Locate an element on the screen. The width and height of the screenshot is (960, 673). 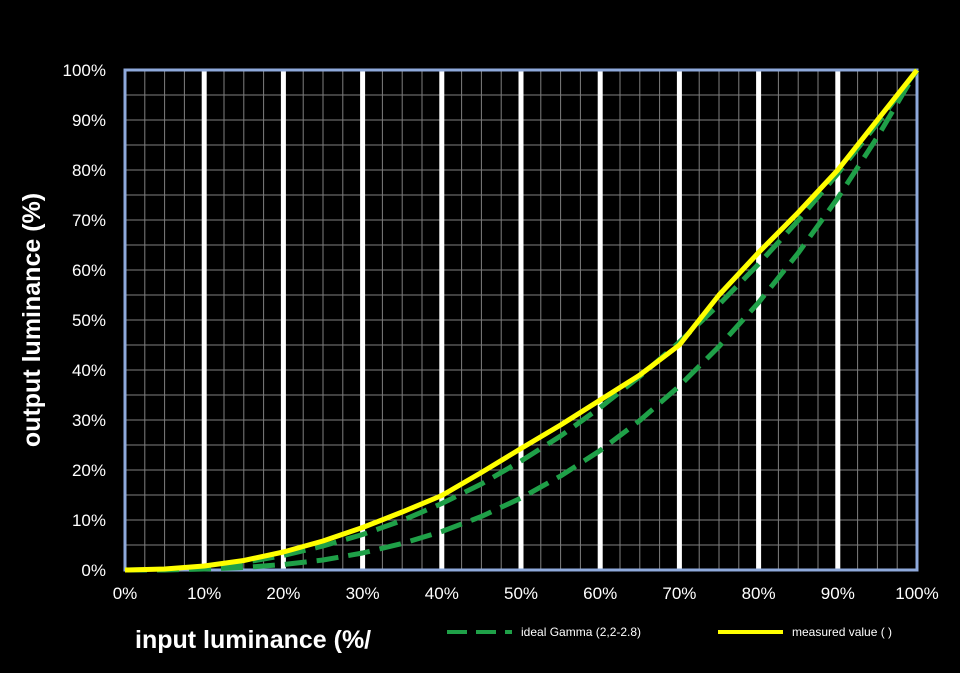
x-axis-title: input luminance (%/ is located at coordinates (253, 640).